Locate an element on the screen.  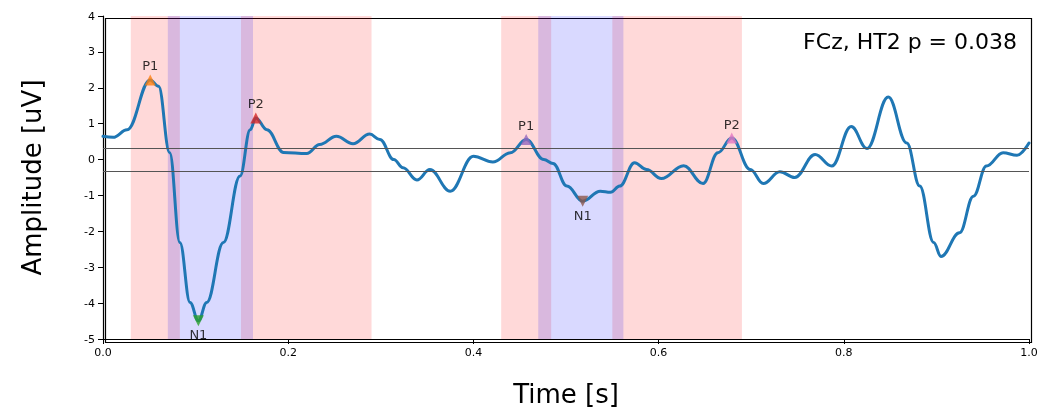
x-tick-label: 0.4 is located at coordinates (473, 352).